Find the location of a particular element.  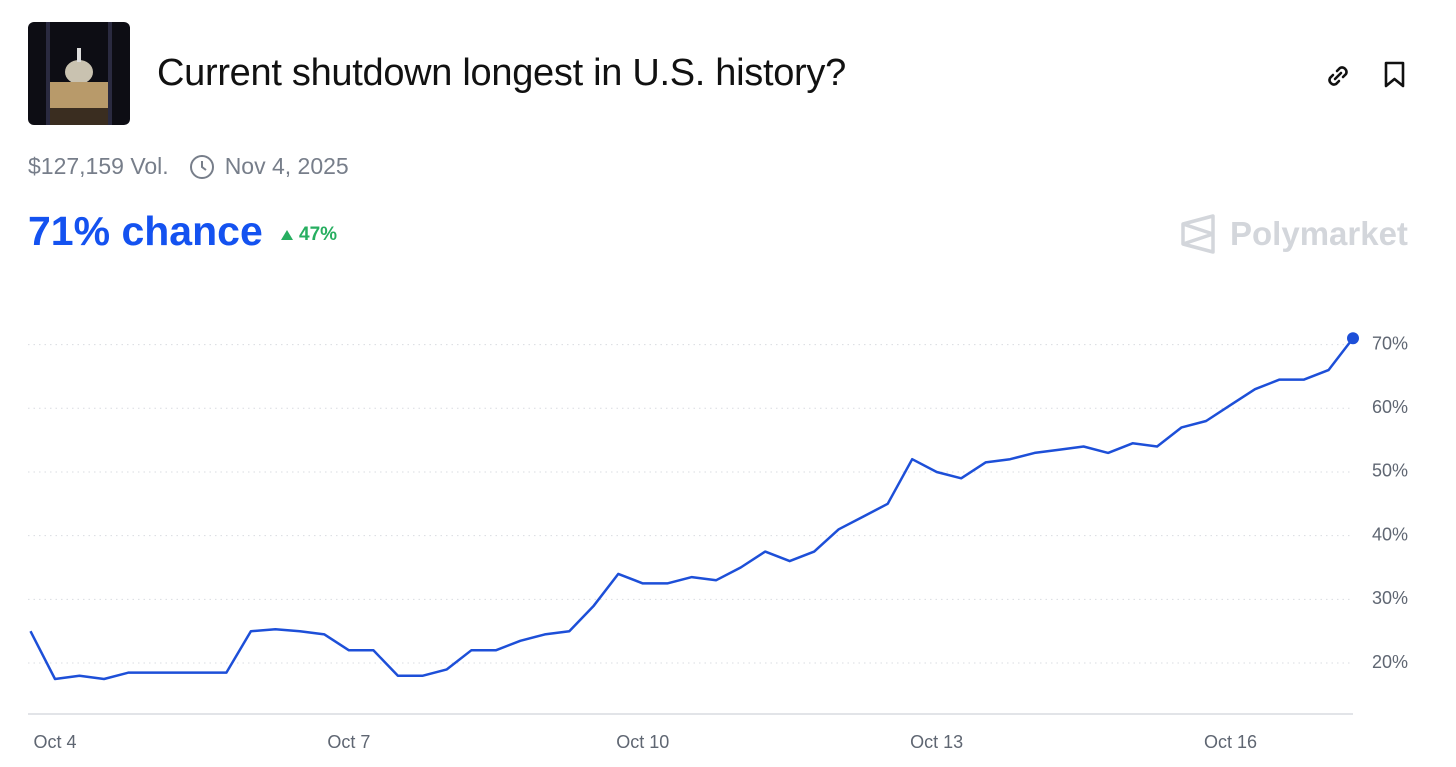

link-icon is located at coordinates (1338, 76).